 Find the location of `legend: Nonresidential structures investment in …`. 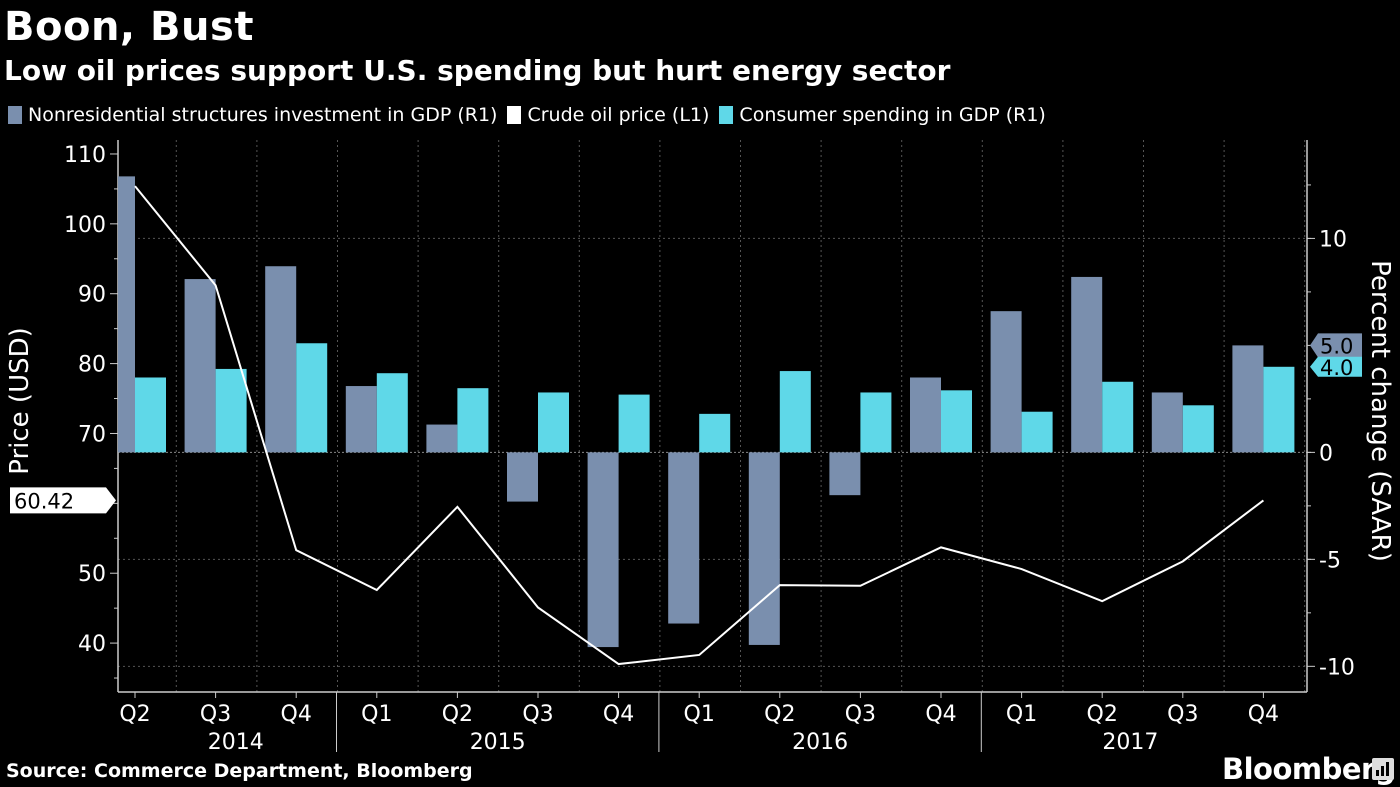

legend: Nonresidential structures investment in … is located at coordinates (532, 115).